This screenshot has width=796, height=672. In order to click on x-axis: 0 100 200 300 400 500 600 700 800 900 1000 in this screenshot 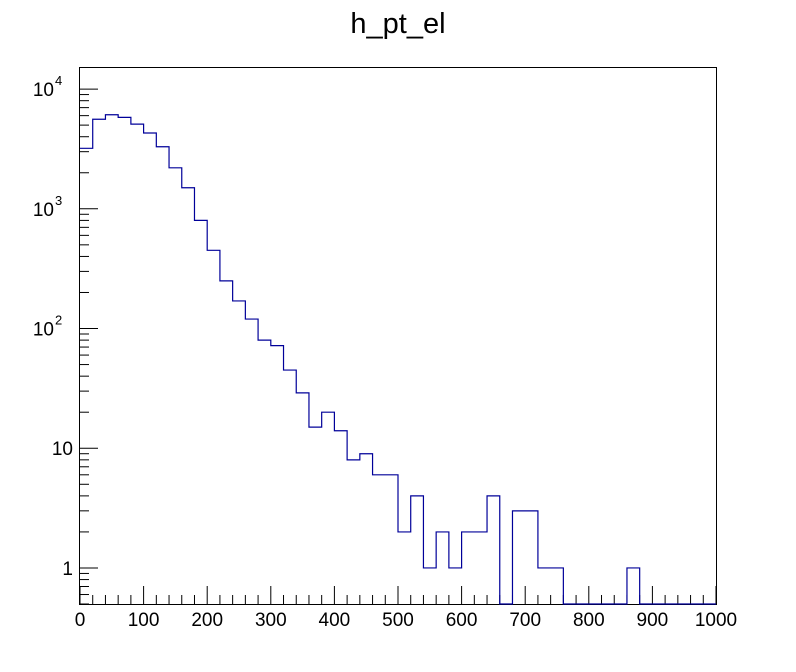, I will do `click(406, 608)`.